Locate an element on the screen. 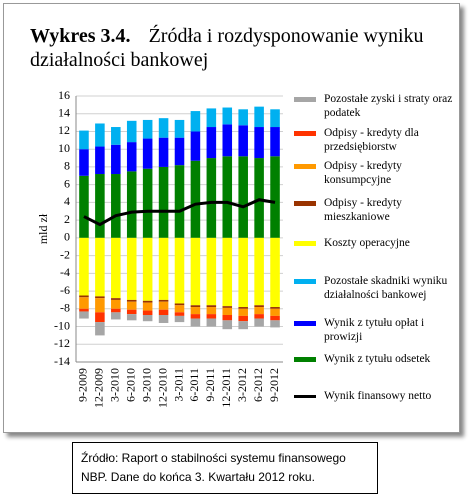  legend-label: Odpisy - kredyty dla przedsiębiorstw is located at coordinates (371, 140).